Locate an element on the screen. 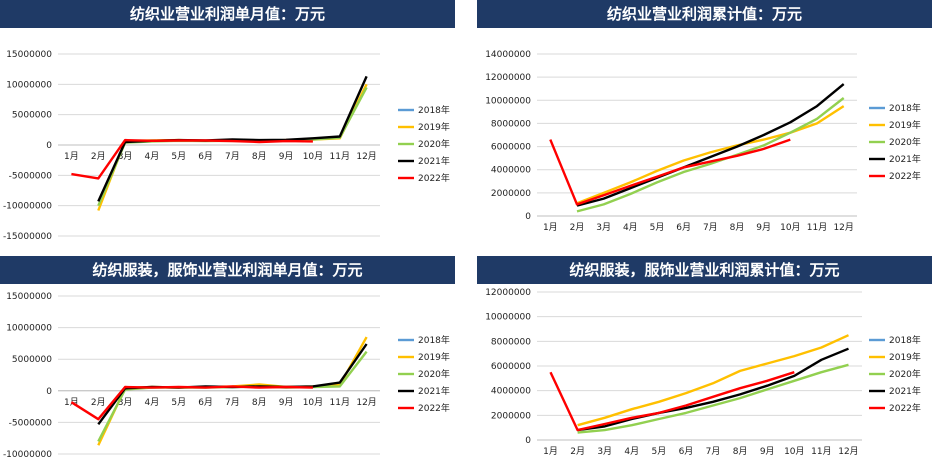  chart-title: 纺织业营业利润累计值：万元 is located at coordinates (704, 14).